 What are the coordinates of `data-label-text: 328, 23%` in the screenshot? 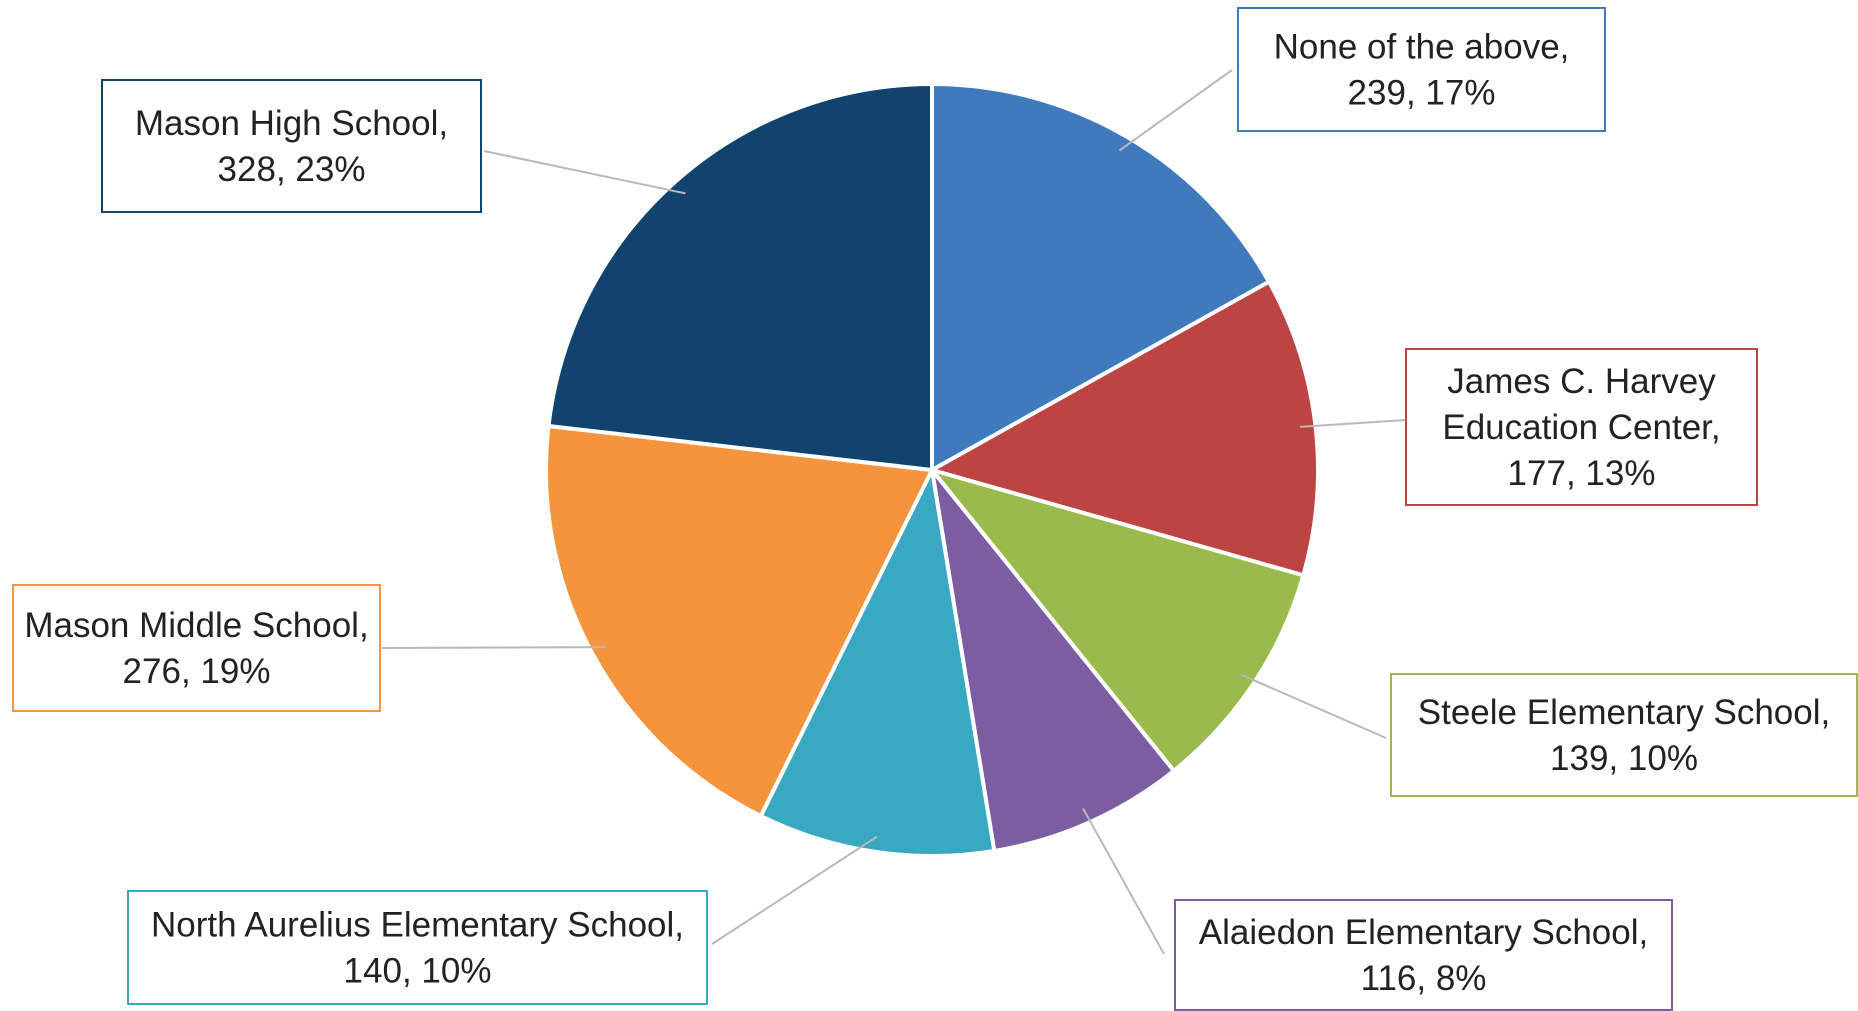 It's located at (292, 169).